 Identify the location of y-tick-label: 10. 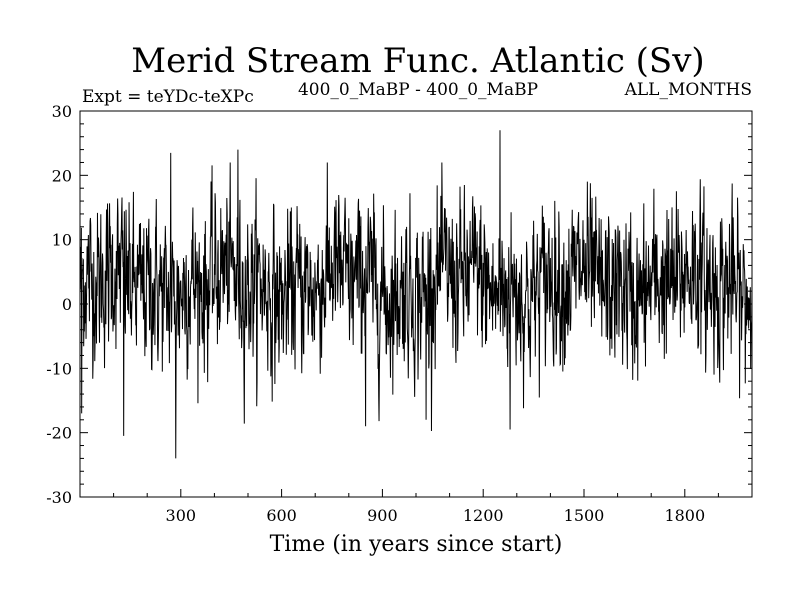
(62, 240).